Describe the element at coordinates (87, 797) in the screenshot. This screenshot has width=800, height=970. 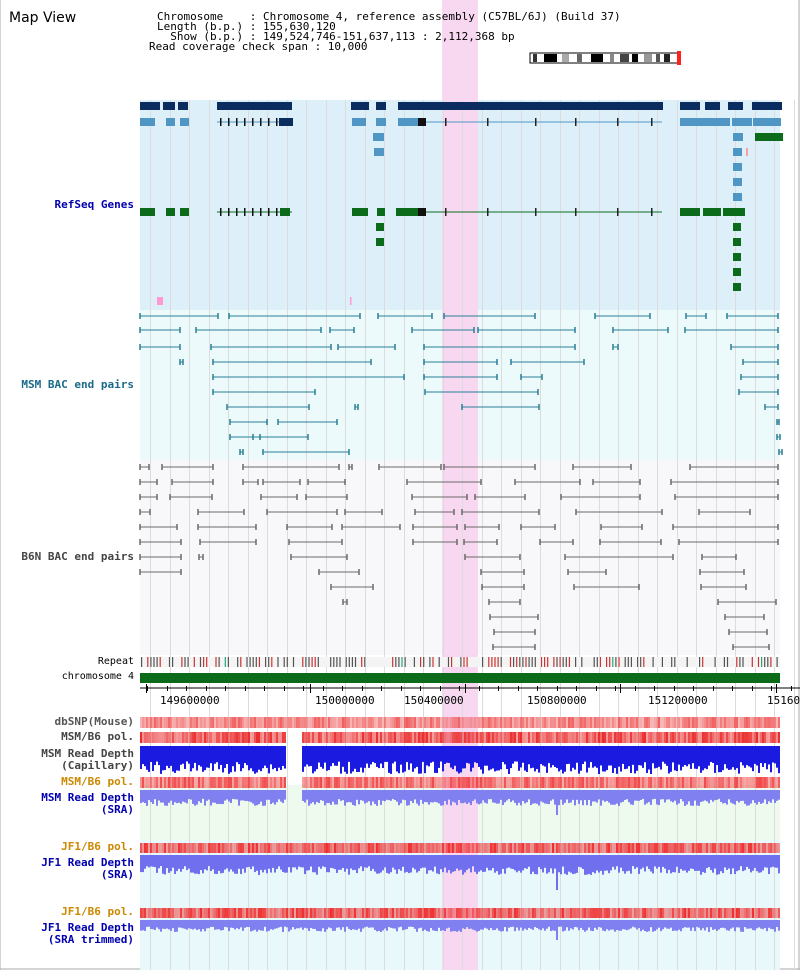
I see `msm-read-depth-sra-label: MSM Read Depth` at that location.